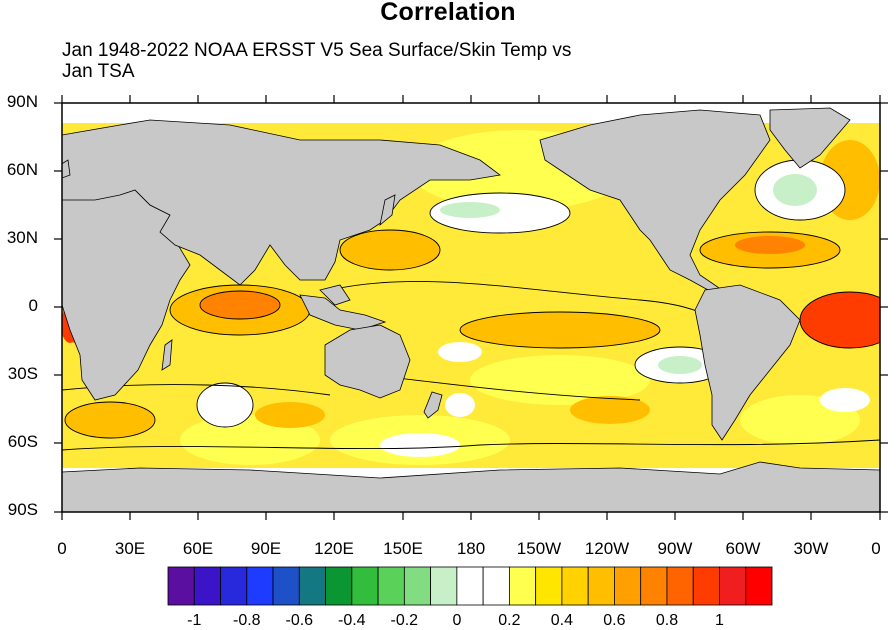  Describe the element at coordinates (66, 169) in the screenshot. I see `uk` at that location.